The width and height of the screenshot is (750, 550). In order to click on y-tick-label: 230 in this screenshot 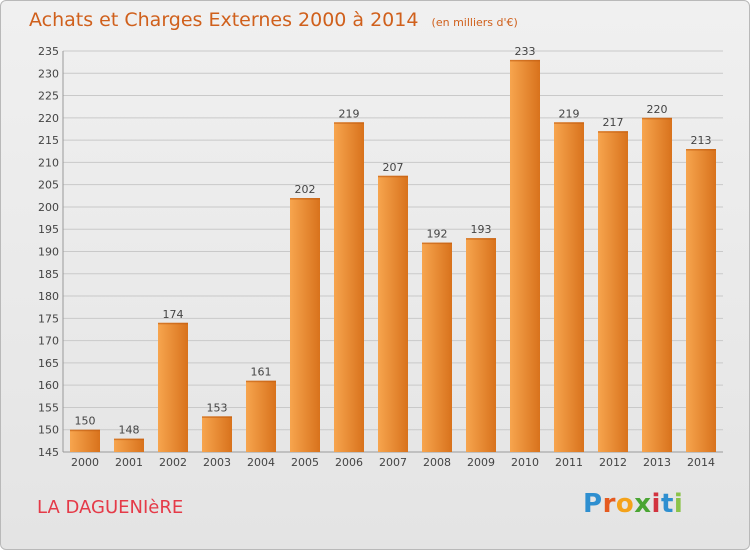, I will do `click(48, 73)`.